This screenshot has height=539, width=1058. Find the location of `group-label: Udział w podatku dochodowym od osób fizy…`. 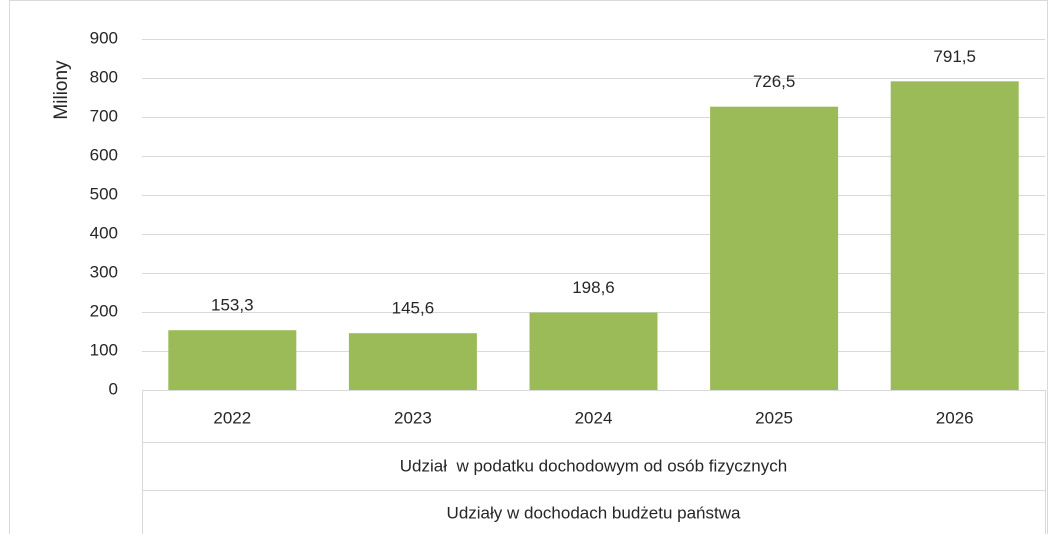

group-label: Udział w podatku dochodowym od osób fizy… is located at coordinates (593, 465).